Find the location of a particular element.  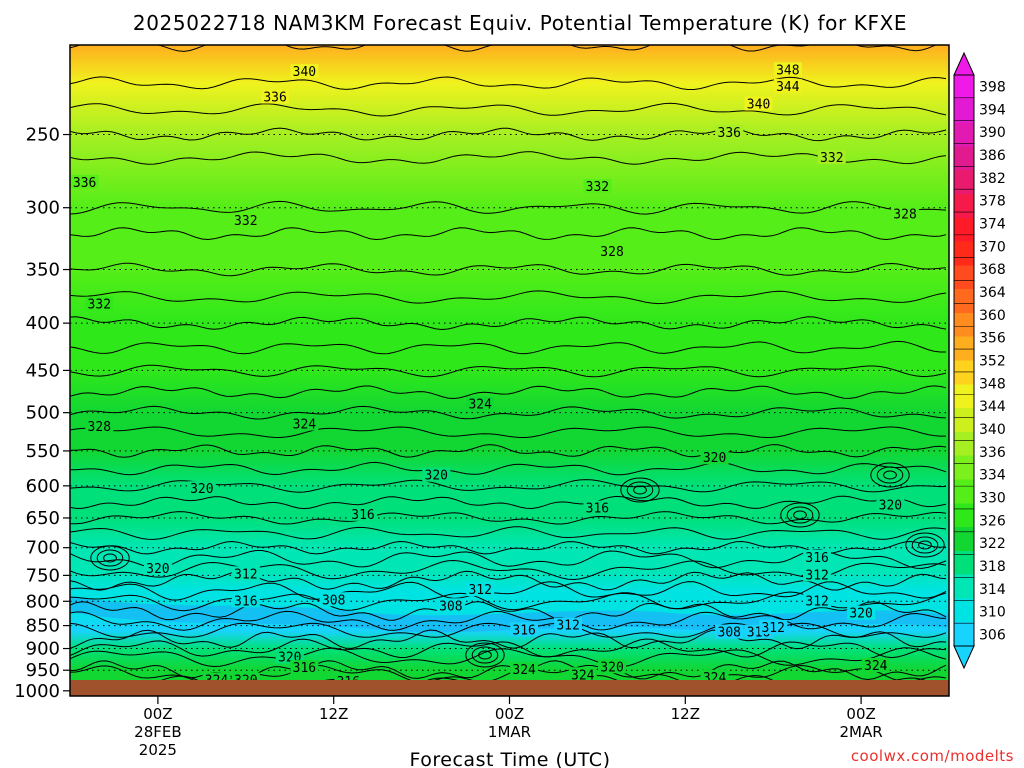

colorbar-tick-label: 344 is located at coordinates (992, 407).